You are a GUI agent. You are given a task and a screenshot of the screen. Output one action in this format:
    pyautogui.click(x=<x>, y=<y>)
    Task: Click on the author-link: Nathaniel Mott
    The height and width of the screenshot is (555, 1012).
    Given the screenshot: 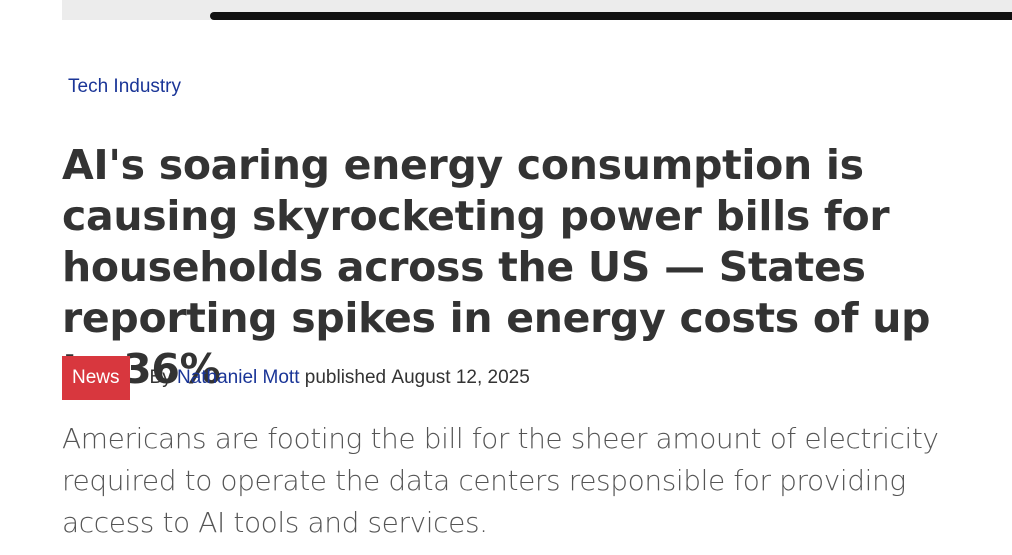 What is the action you would take?
    pyautogui.click(x=238, y=377)
    